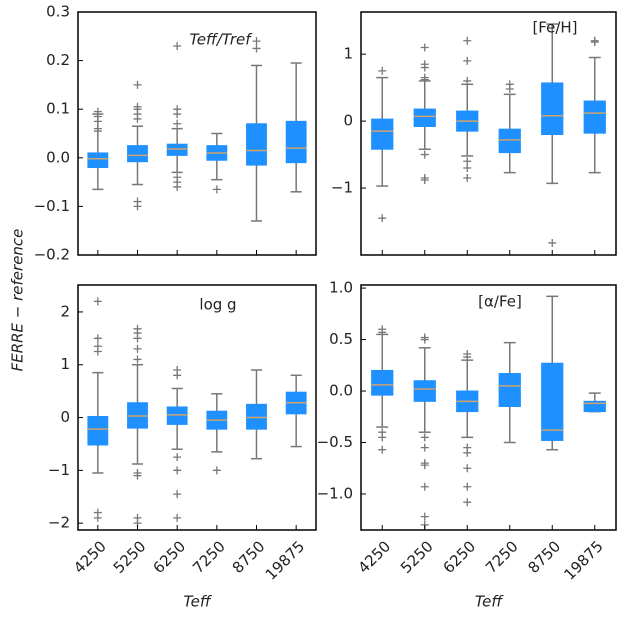  Describe the element at coordinates (375, 557) in the screenshot. I see `x-tick-label: 4250` at that location.